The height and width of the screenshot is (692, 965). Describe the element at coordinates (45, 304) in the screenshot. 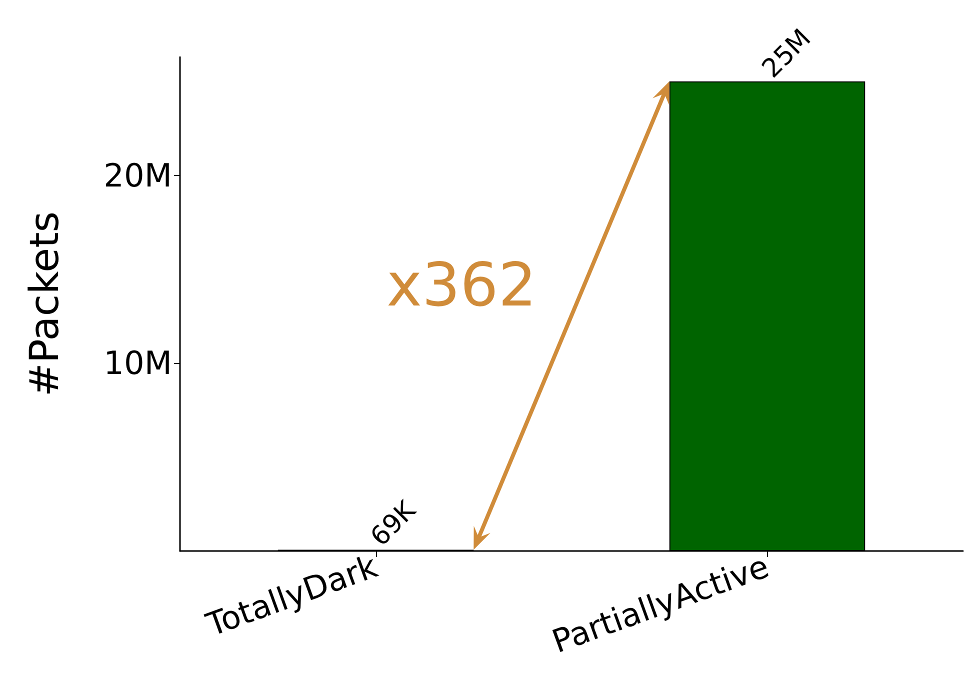

I see `y-axis-title: #Packets` at that location.